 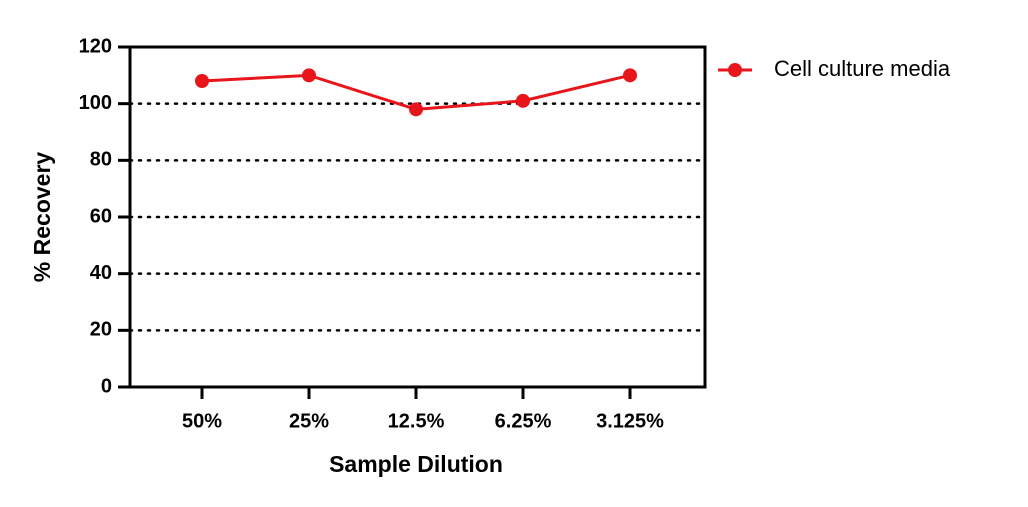 I want to click on x-tick-label: 6.25%, so click(x=523, y=421).